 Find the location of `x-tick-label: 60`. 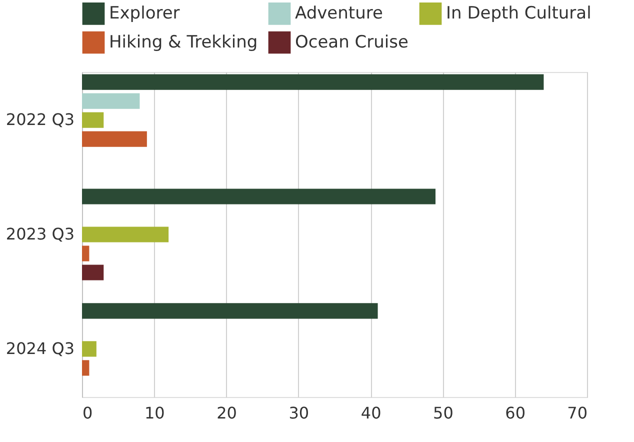

x-tick-label: 60 is located at coordinates (515, 413).